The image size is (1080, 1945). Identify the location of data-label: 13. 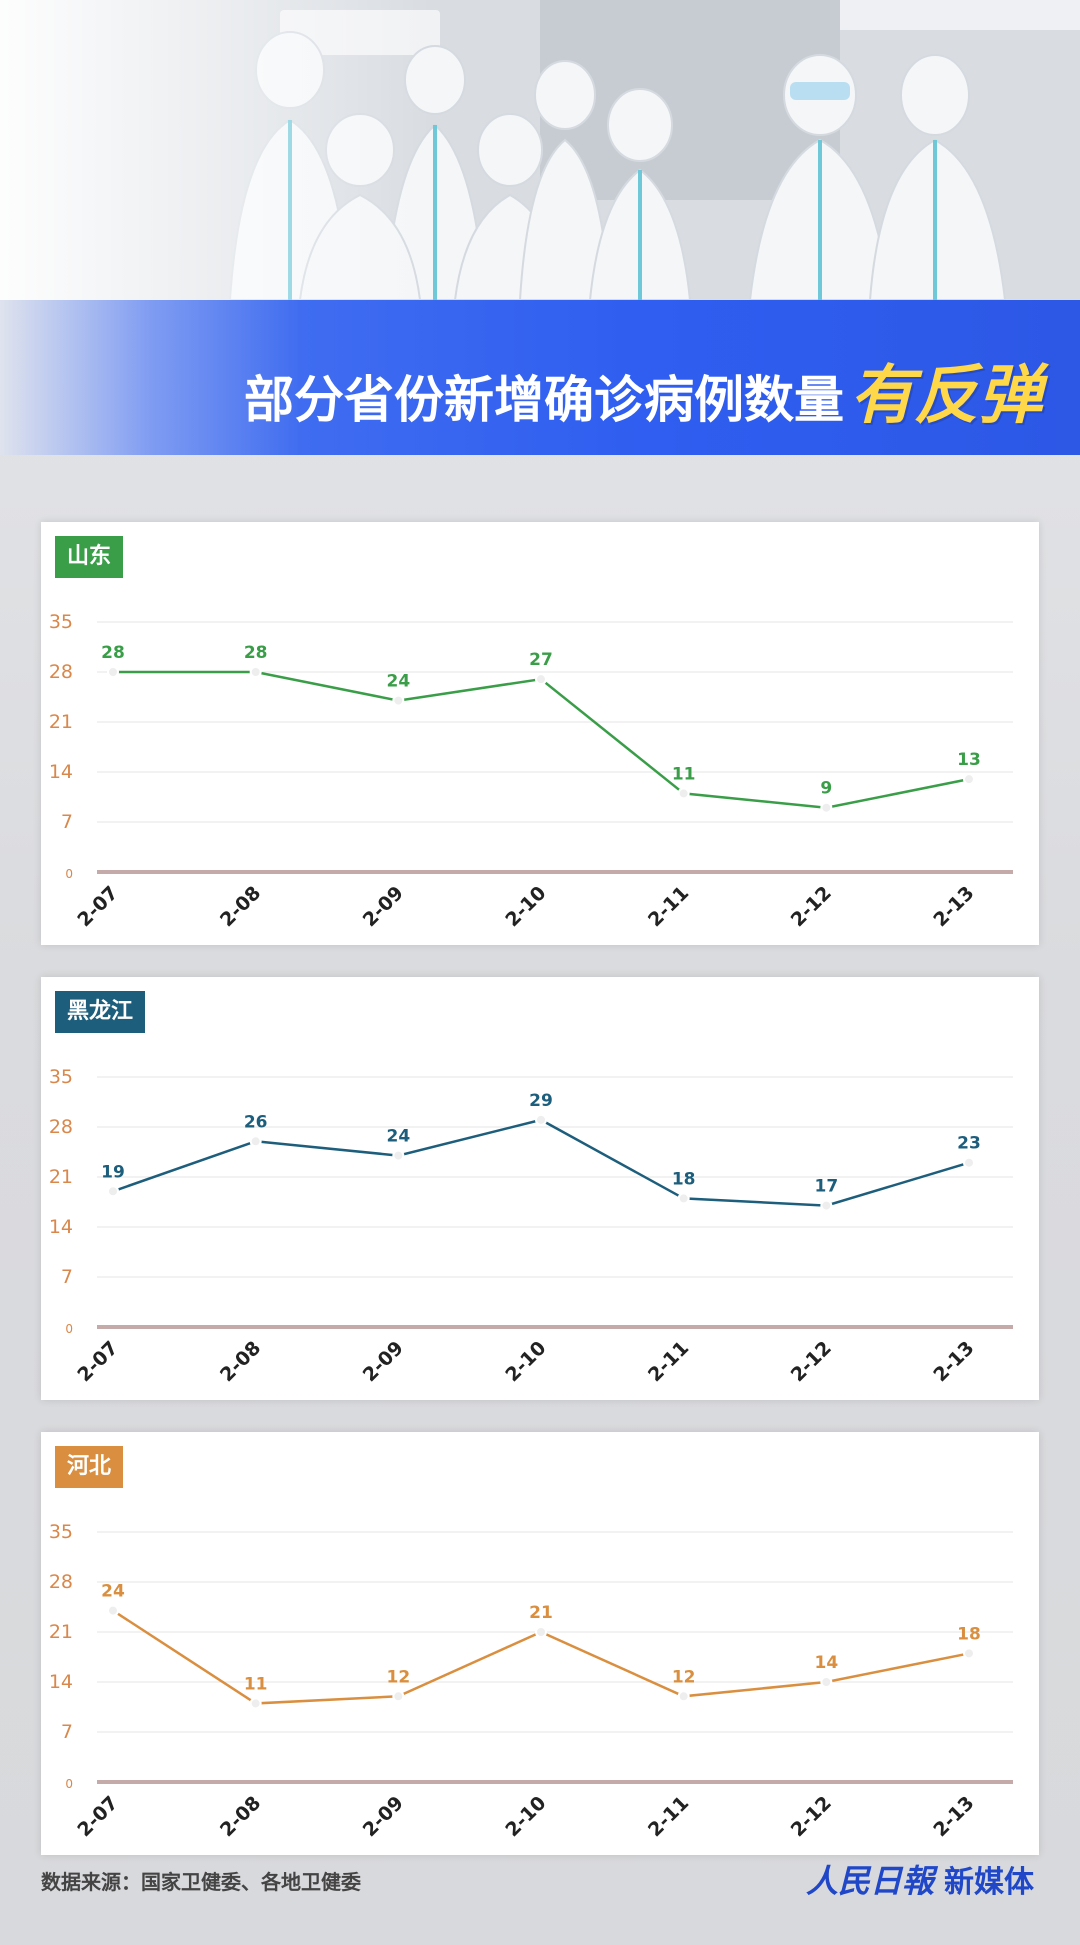
(969, 760).